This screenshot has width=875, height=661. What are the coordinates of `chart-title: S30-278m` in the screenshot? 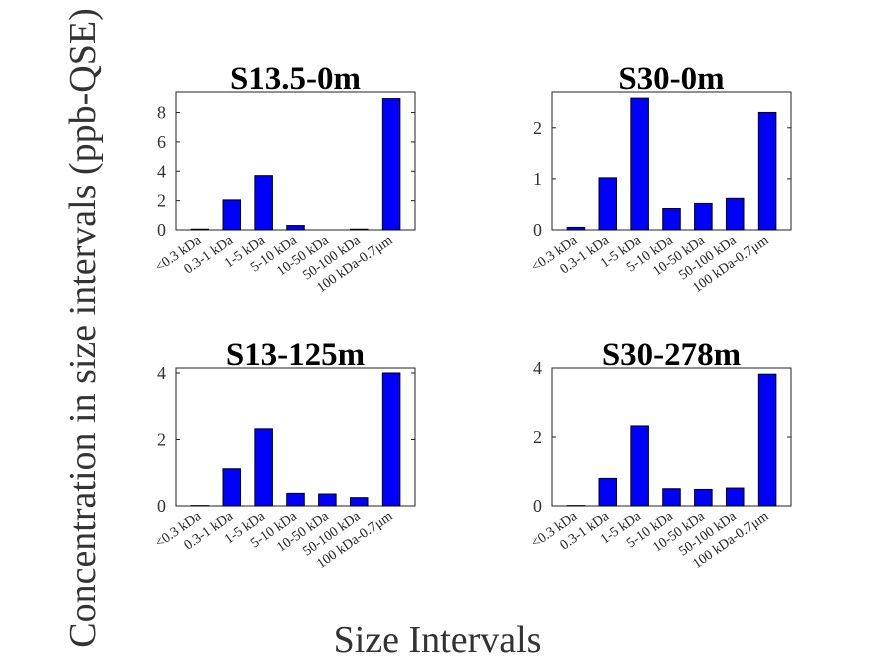 It's located at (671, 355).